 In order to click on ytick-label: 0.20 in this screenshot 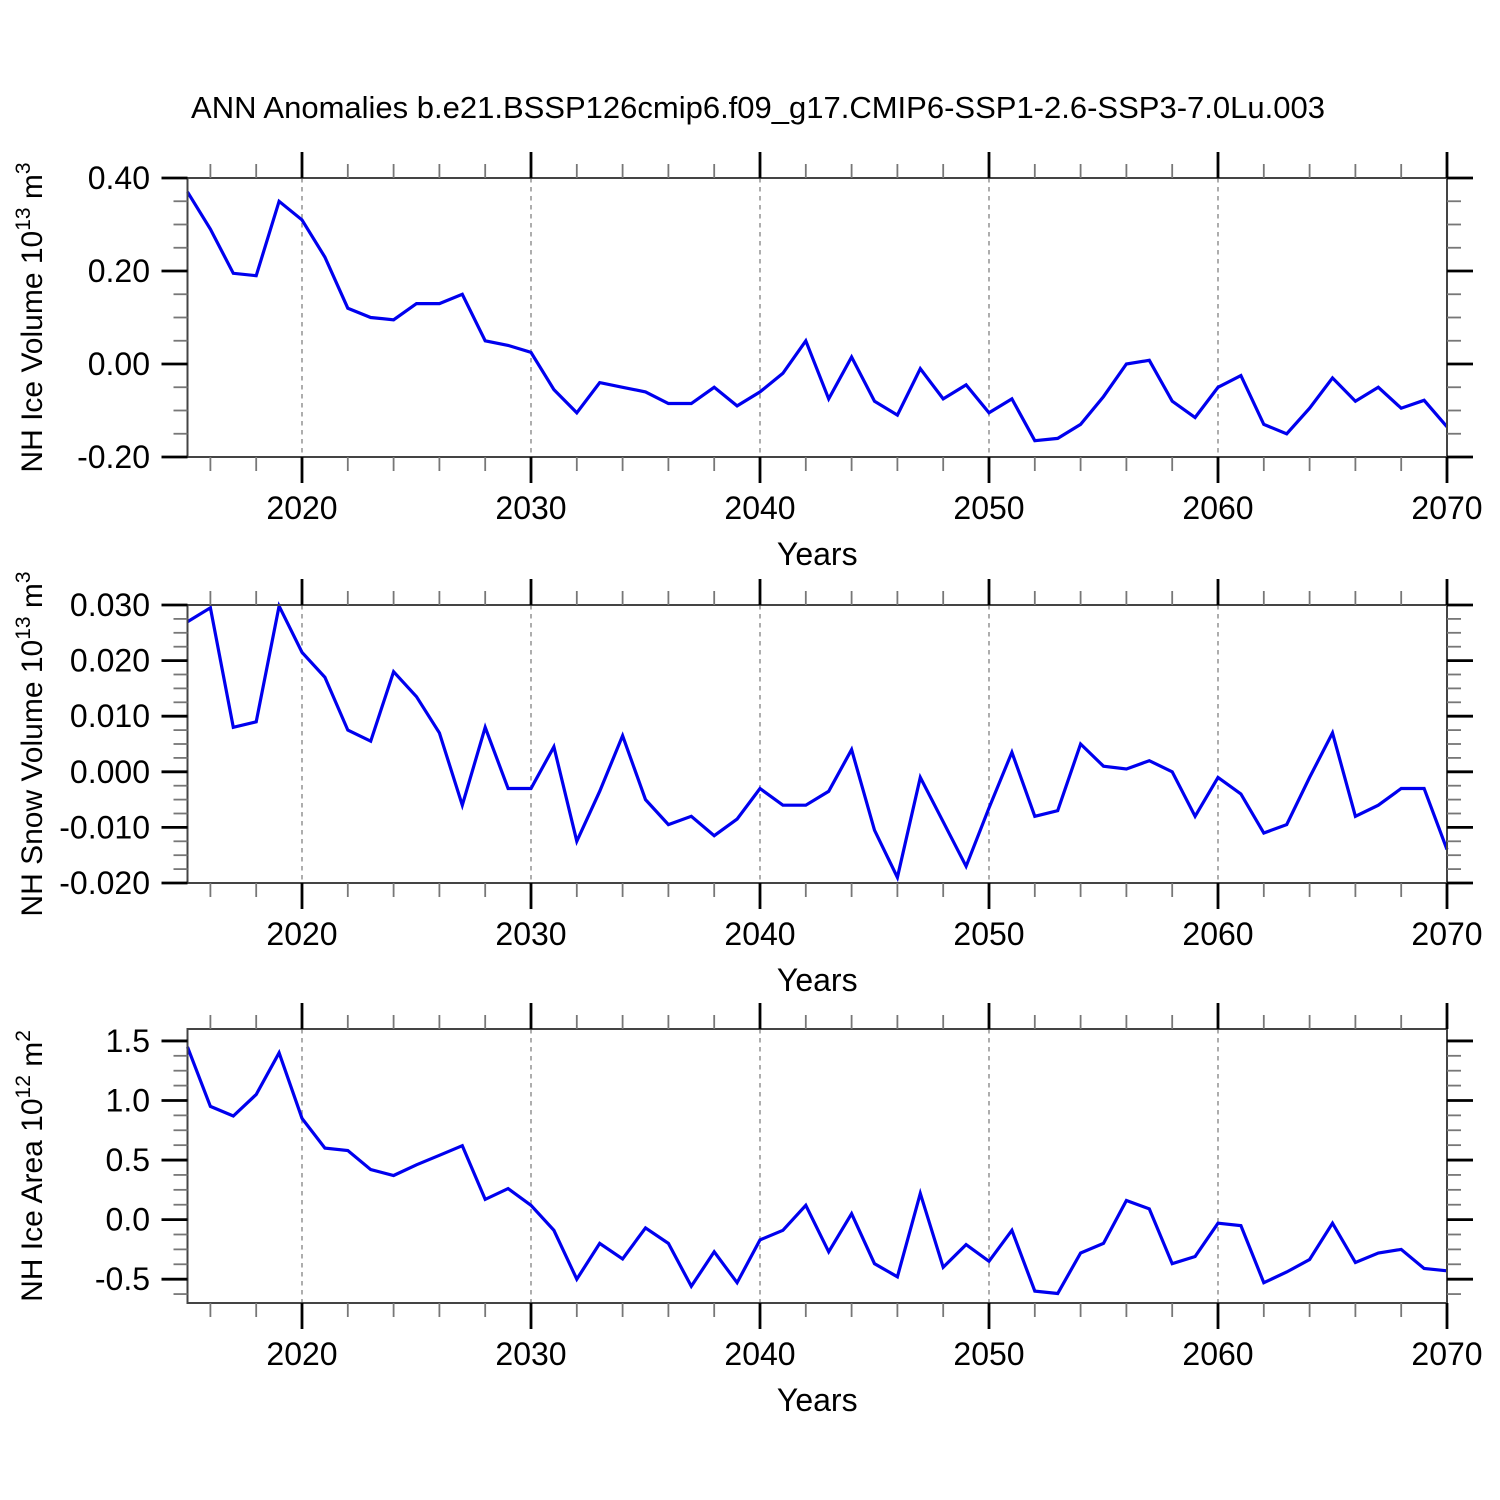, I will do `click(119, 271)`.